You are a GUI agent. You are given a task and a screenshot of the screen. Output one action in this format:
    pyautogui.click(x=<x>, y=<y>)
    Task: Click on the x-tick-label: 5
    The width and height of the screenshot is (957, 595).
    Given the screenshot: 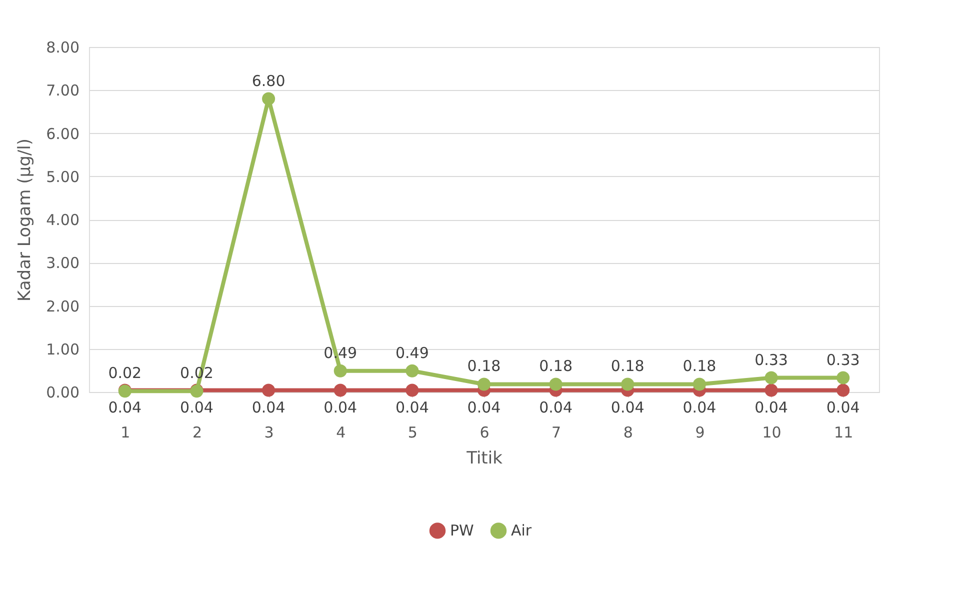 What is the action you would take?
    pyautogui.click(x=413, y=433)
    